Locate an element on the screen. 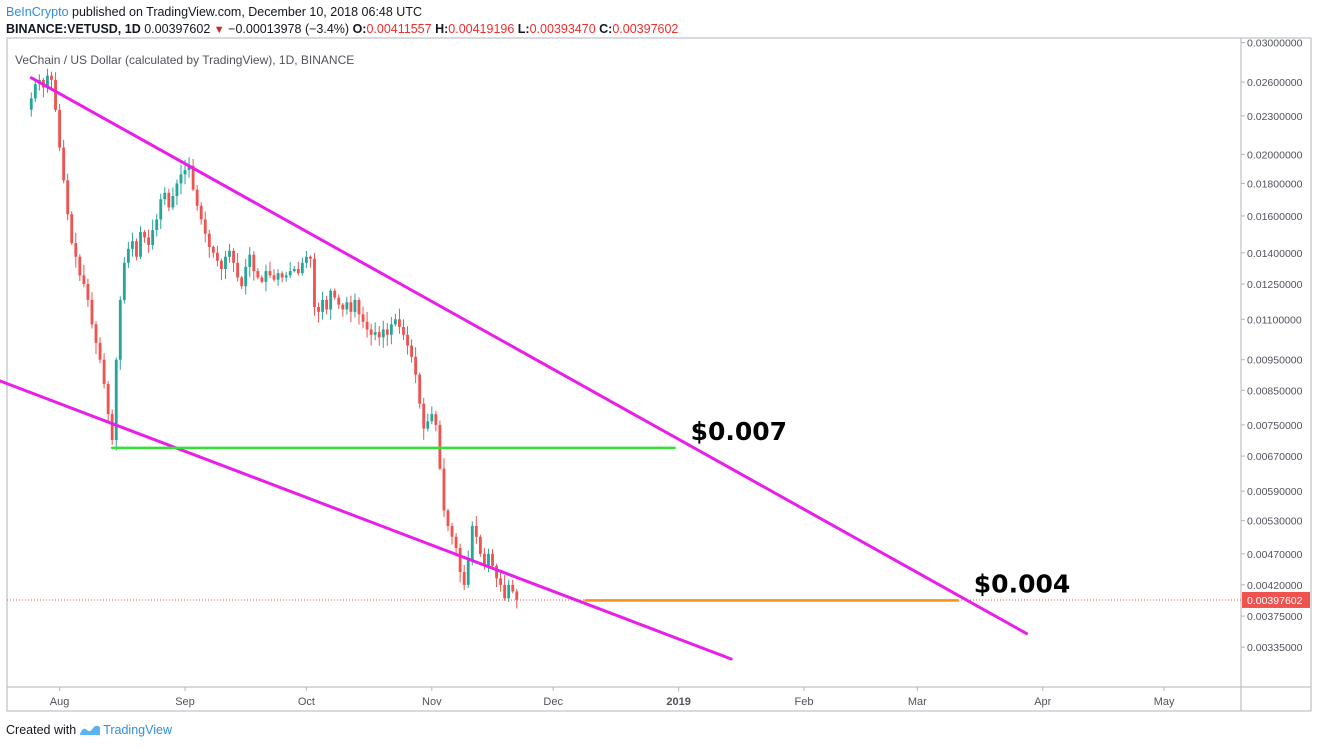  y-tick-label: 0.00750000 is located at coordinates (1275, 426).